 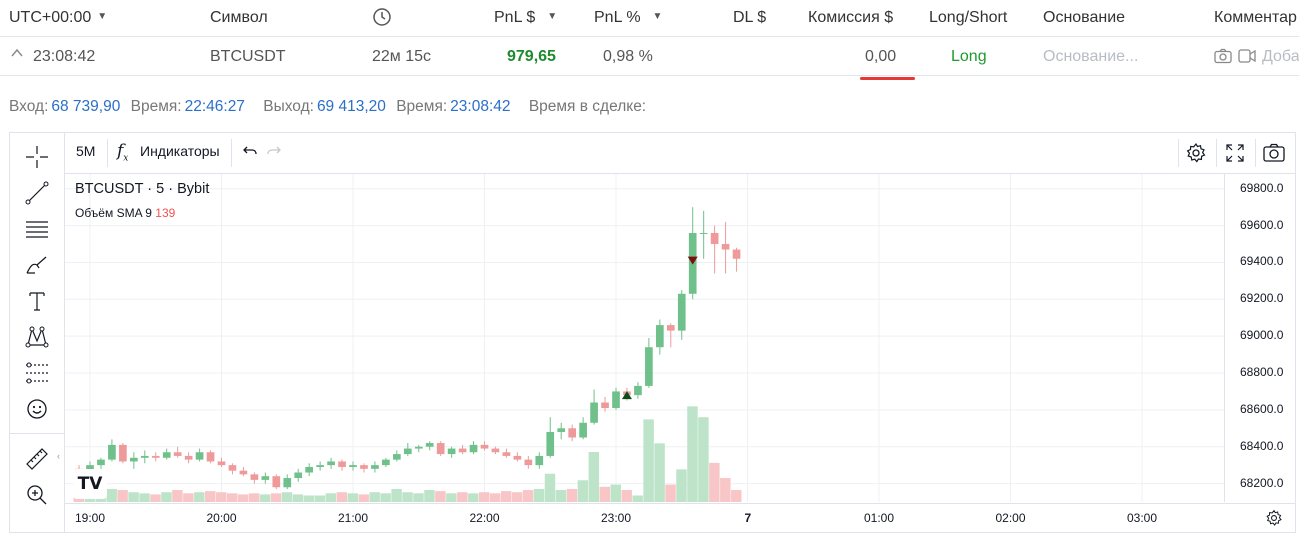 I want to click on zoom-in-icon, so click(x=37, y=495).